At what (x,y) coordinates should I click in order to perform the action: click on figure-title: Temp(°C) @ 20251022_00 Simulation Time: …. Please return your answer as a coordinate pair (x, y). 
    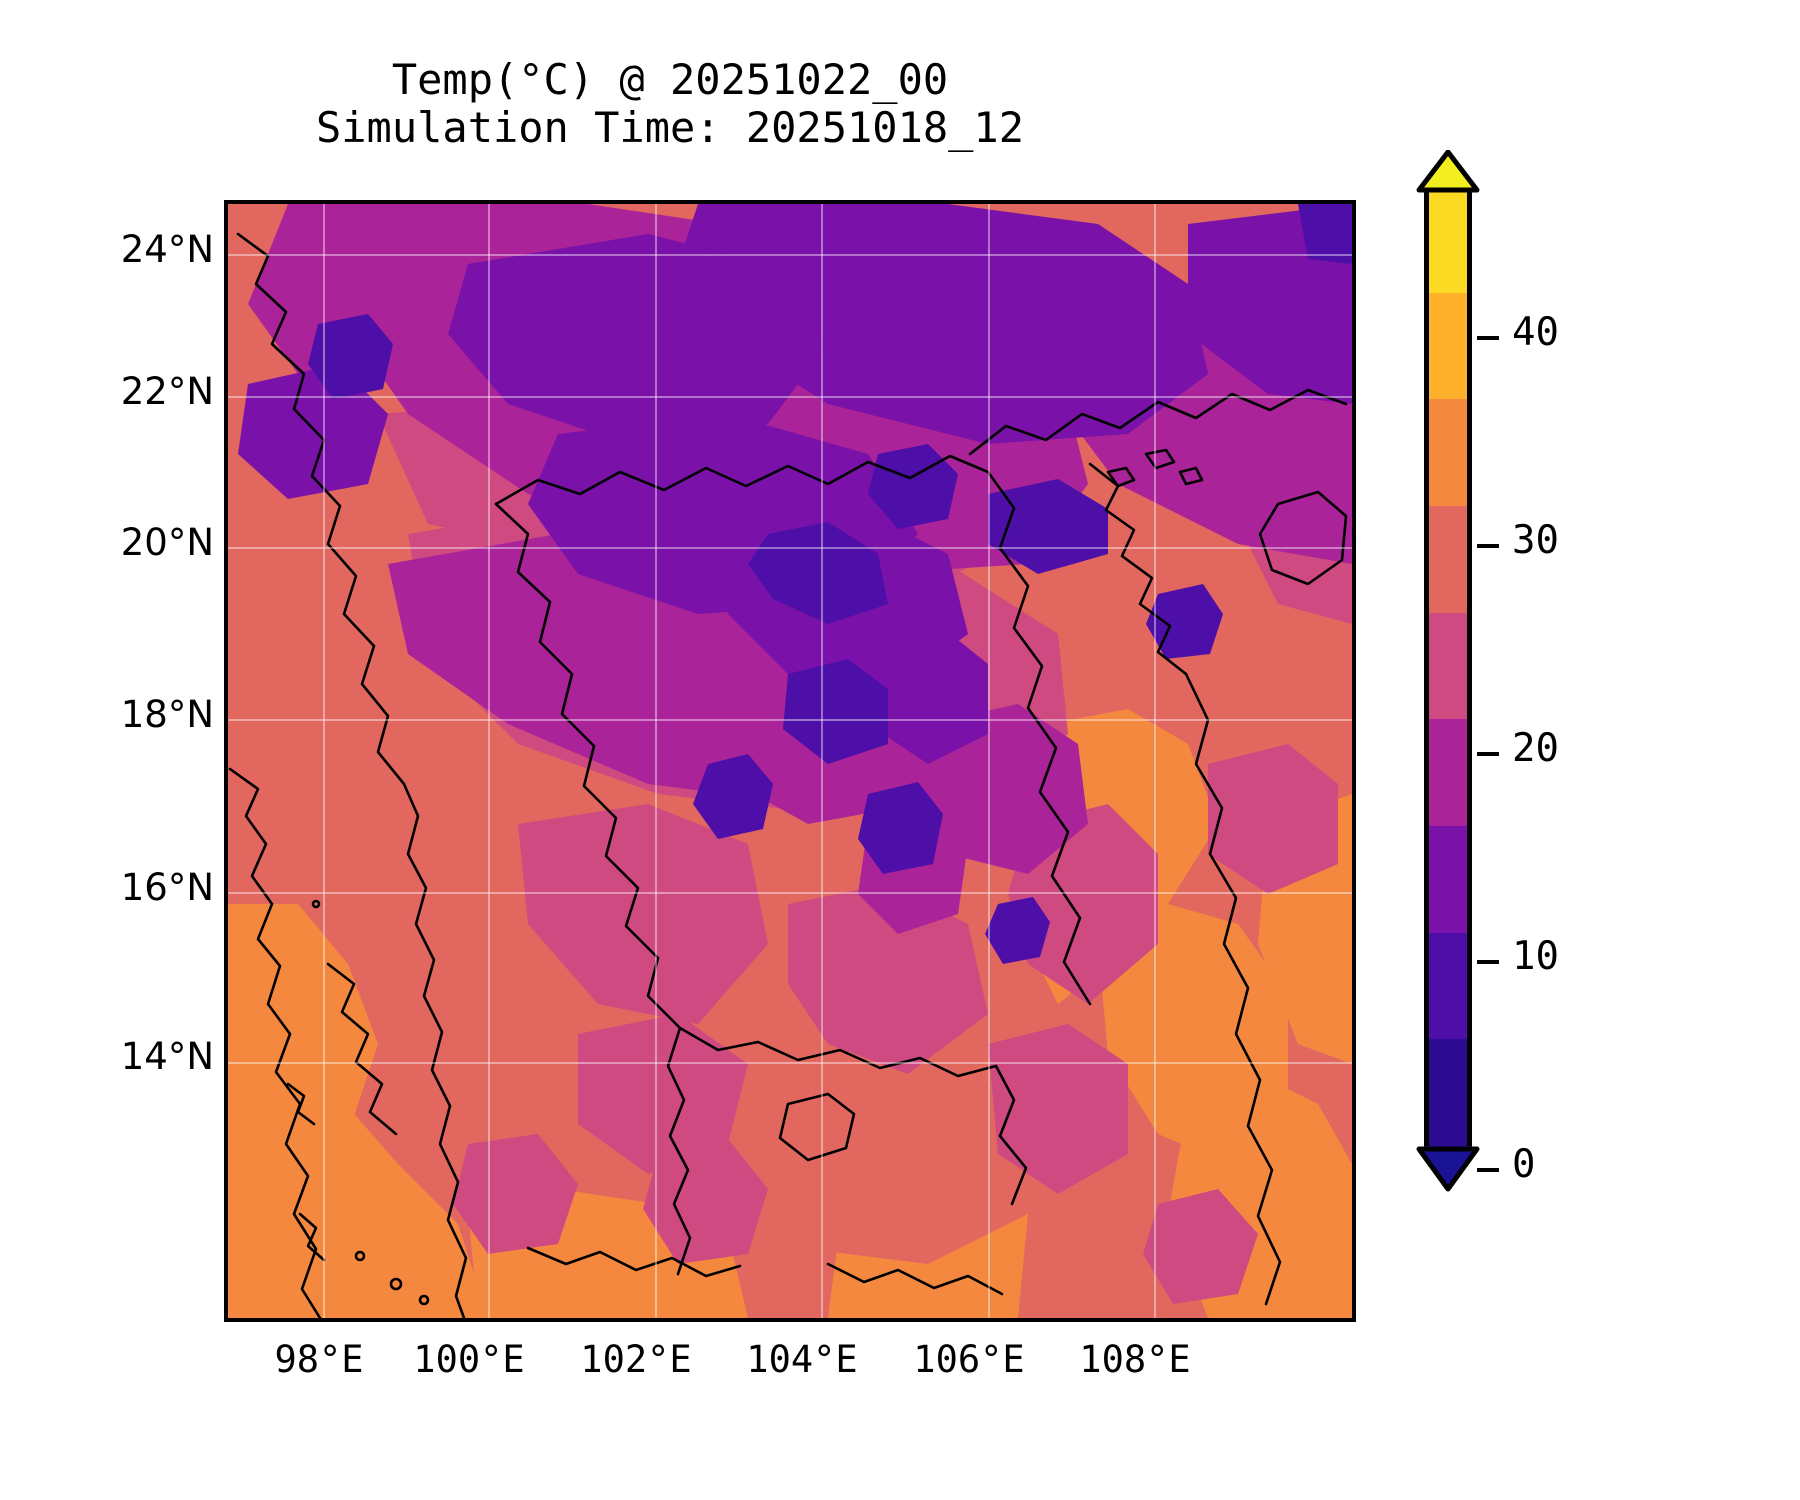
    Looking at the image, I should click on (670, 104).